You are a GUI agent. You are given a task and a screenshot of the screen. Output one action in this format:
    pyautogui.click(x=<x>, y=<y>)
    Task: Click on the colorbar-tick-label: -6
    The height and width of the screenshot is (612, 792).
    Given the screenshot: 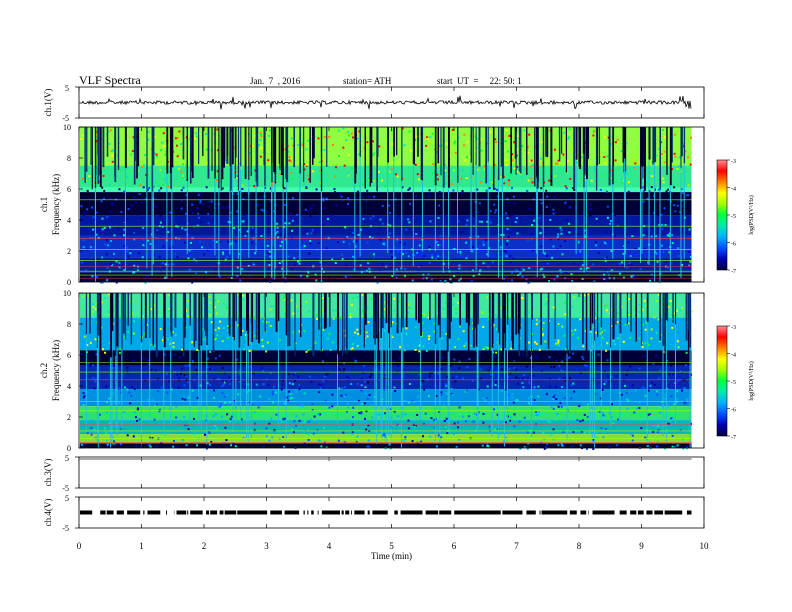 What is the action you would take?
    pyautogui.click(x=733, y=411)
    